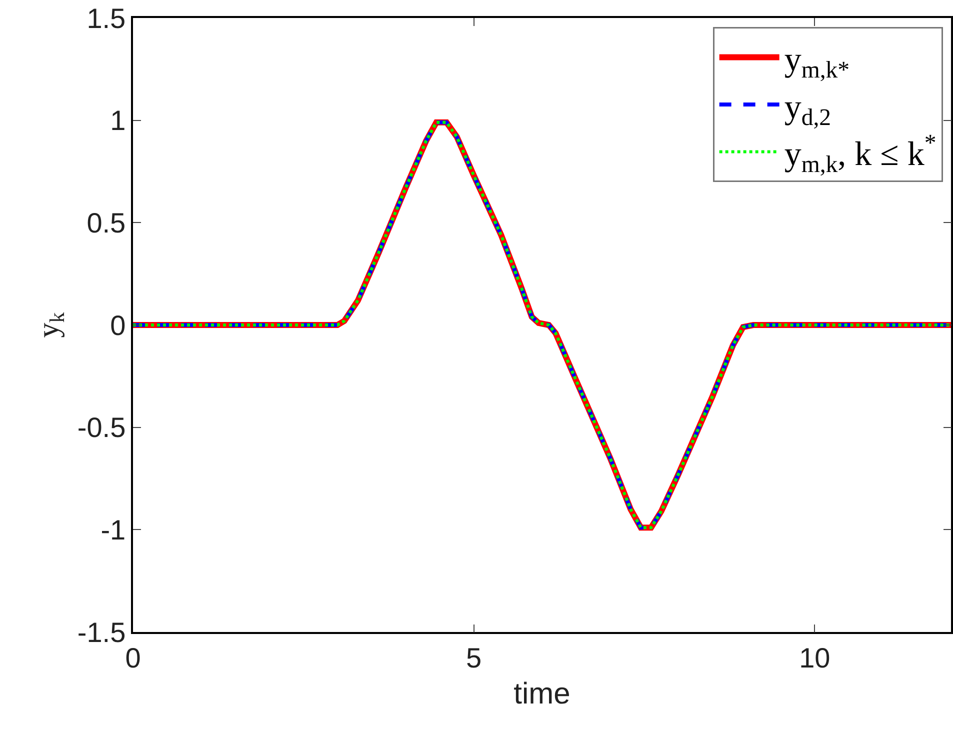 The height and width of the screenshot is (746, 953). Describe the element at coordinates (808, 109) in the screenshot. I see `legend-label: y$_{d,2}$` at that location.